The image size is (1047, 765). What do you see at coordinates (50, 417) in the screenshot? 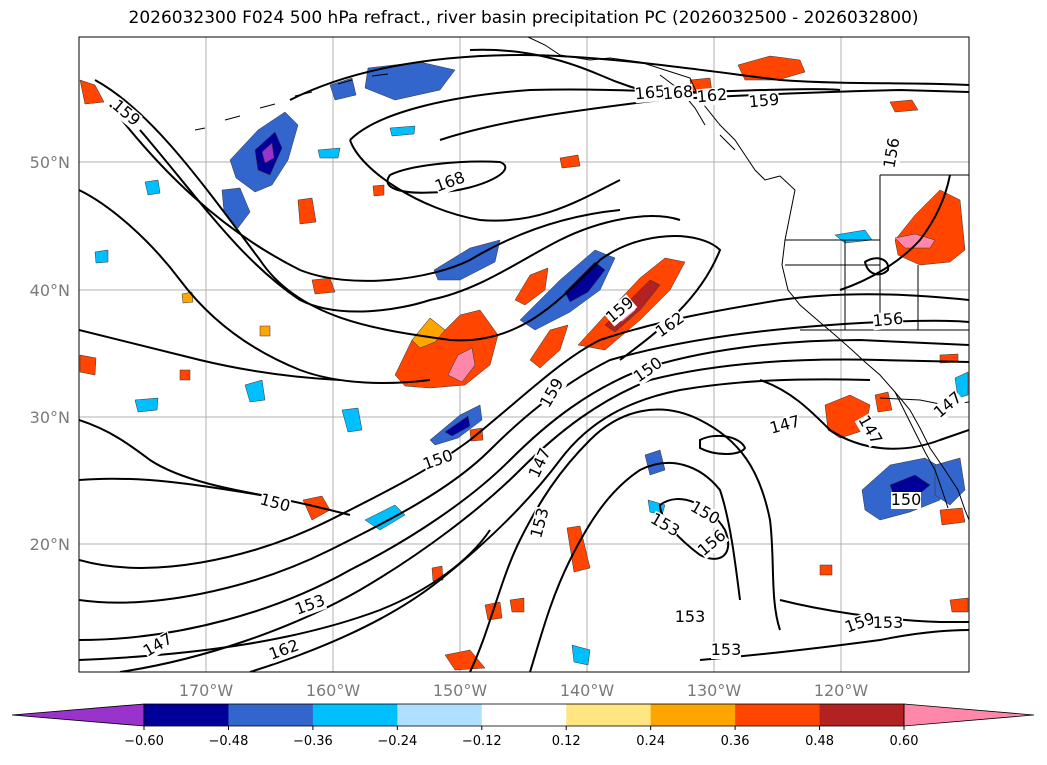
I see `lat-label-30n: 30°N` at bounding box center [50, 417].